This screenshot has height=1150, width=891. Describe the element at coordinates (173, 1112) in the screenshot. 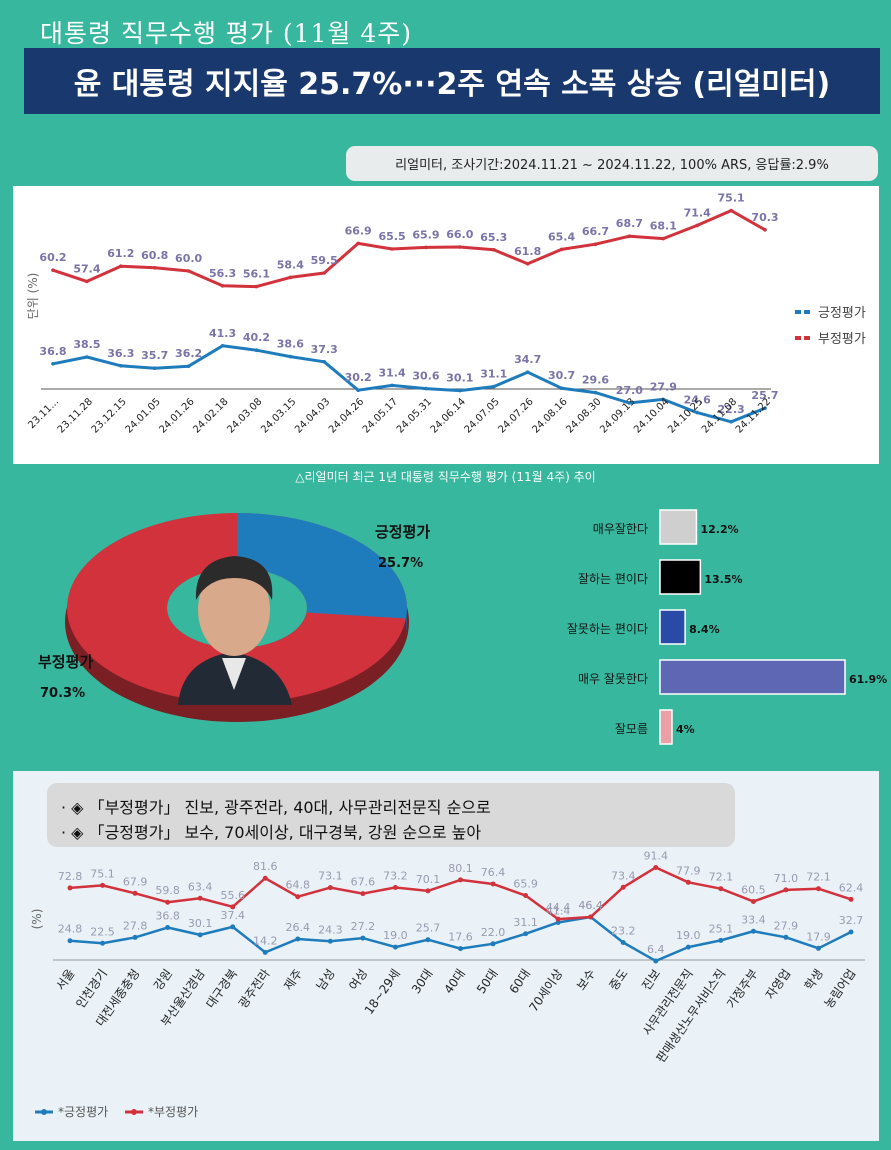

I see `demo-legend-neg-label: *부정평가` at that location.